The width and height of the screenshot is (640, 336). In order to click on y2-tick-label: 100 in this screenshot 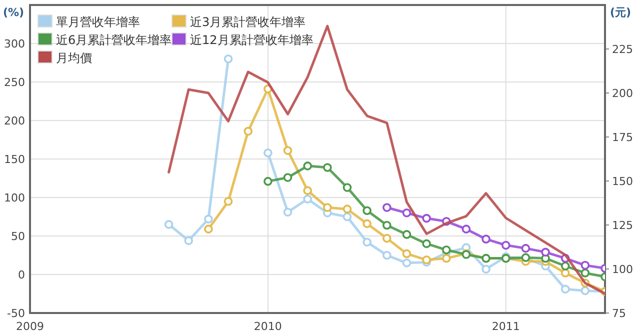, I will do `click(622, 269)`.